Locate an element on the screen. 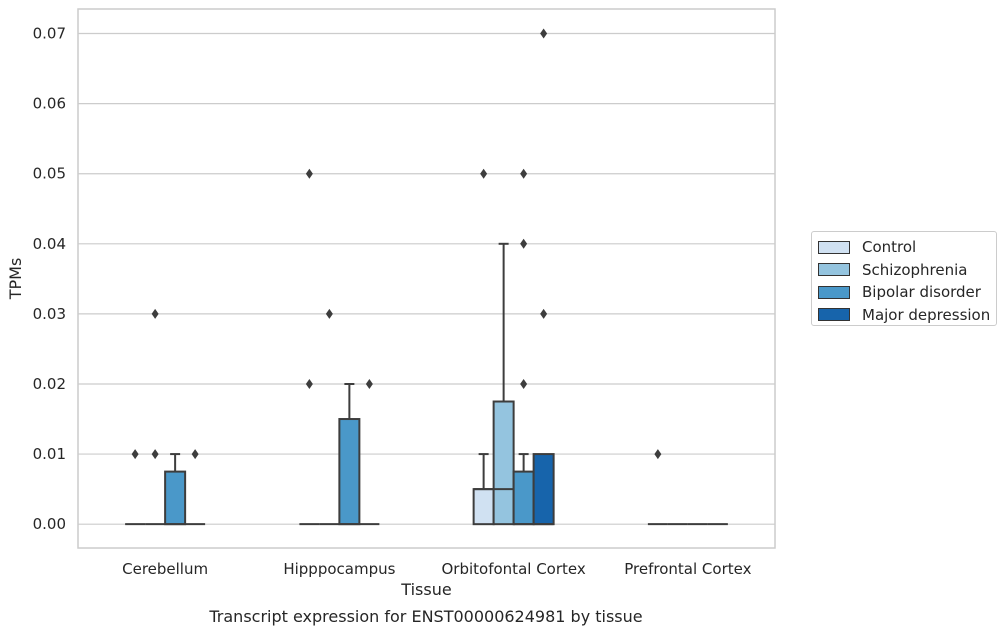 The width and height of the screenshot is (1007, 634). y-tick-label: 0.01 is located at coordinates (49, 454).